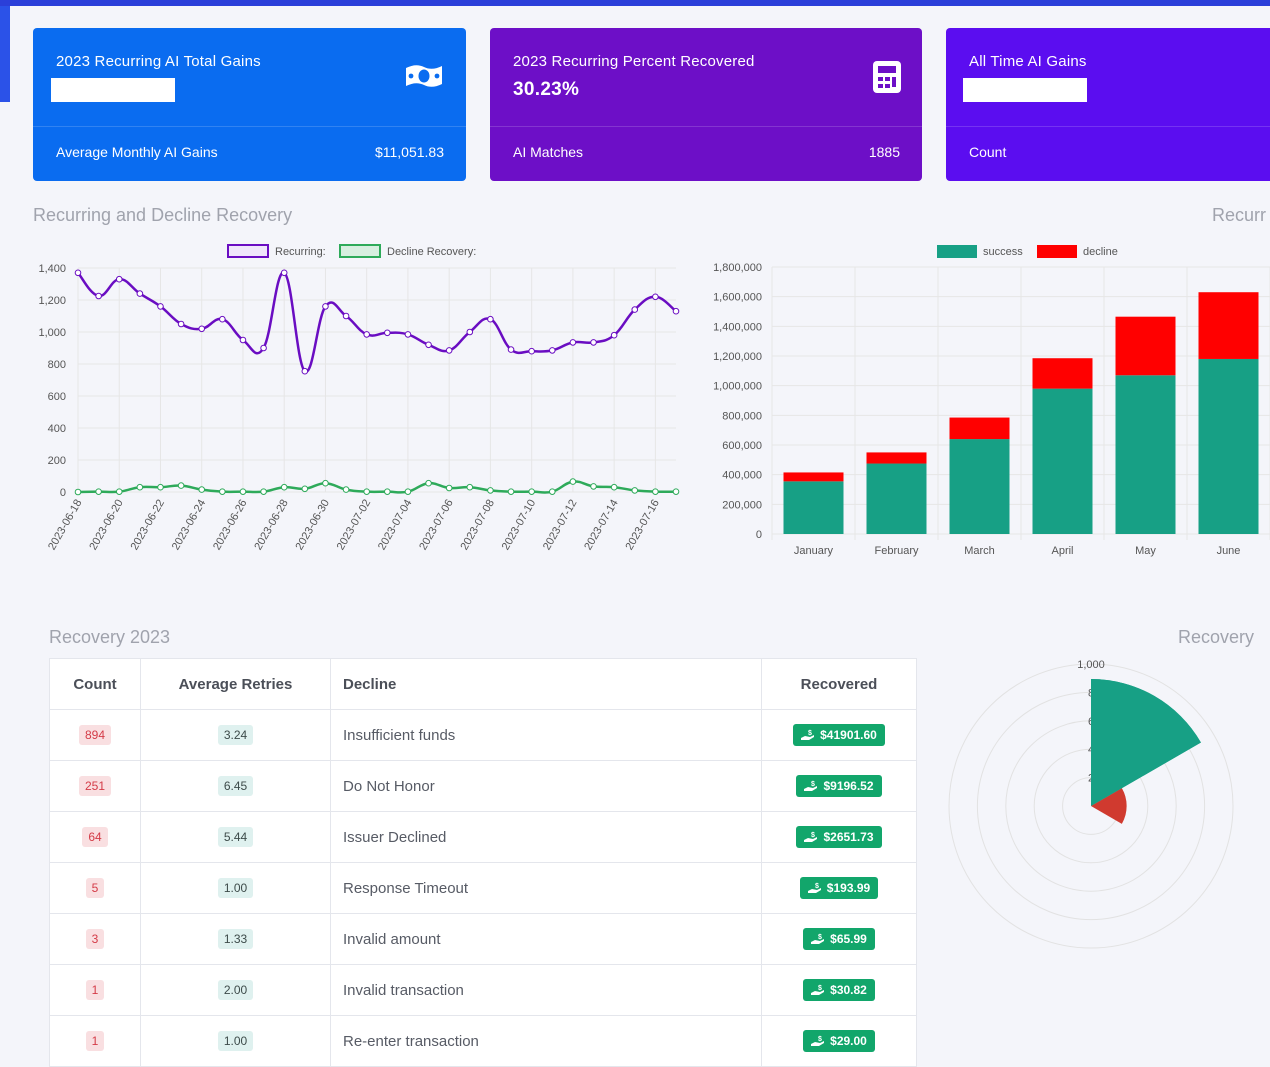 The image size is (1270, 1067). What do you see at coordinates (1145, 551) in the screenshot?
I see `x-tick-label: May` at bounding box center [1145, 551].